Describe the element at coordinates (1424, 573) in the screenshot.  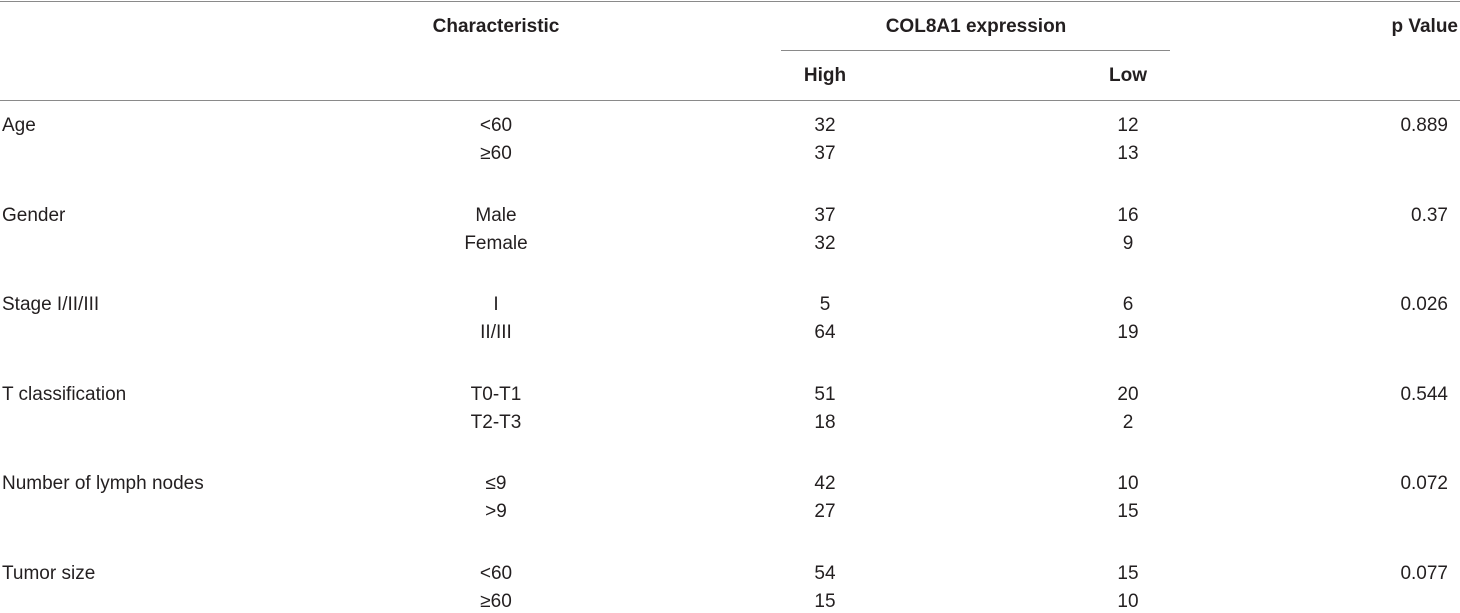
I see `p-value-cell: 0.077` at that location.